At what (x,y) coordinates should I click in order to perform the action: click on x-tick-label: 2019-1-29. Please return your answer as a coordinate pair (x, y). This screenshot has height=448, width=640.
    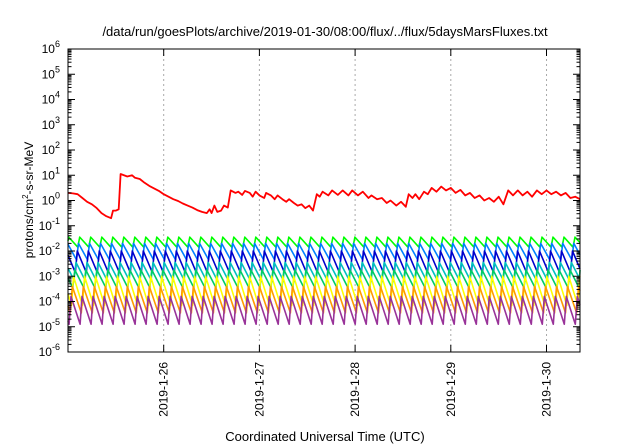
    Looking at the image, I should click on (451, 389).